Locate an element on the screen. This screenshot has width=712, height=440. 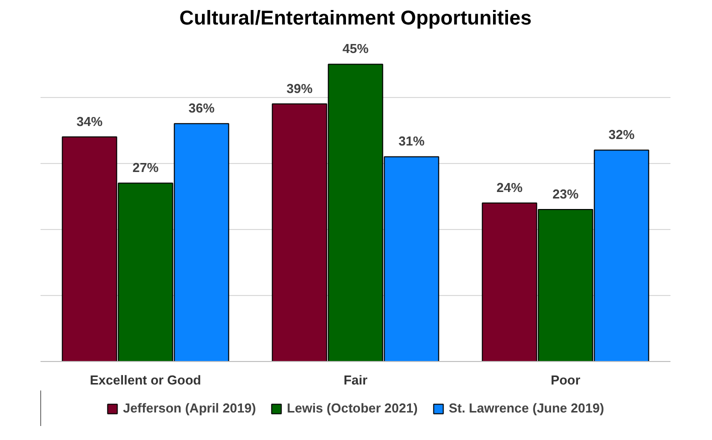
x-tick-label: Fair is located at coordinates (356, 380).